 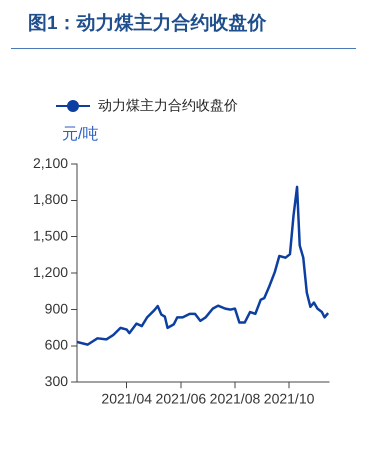 What do you see at coordinates (56, 308) in the screenshot?
I see `y-tick-label: 900` at bounding box center [56, 308].